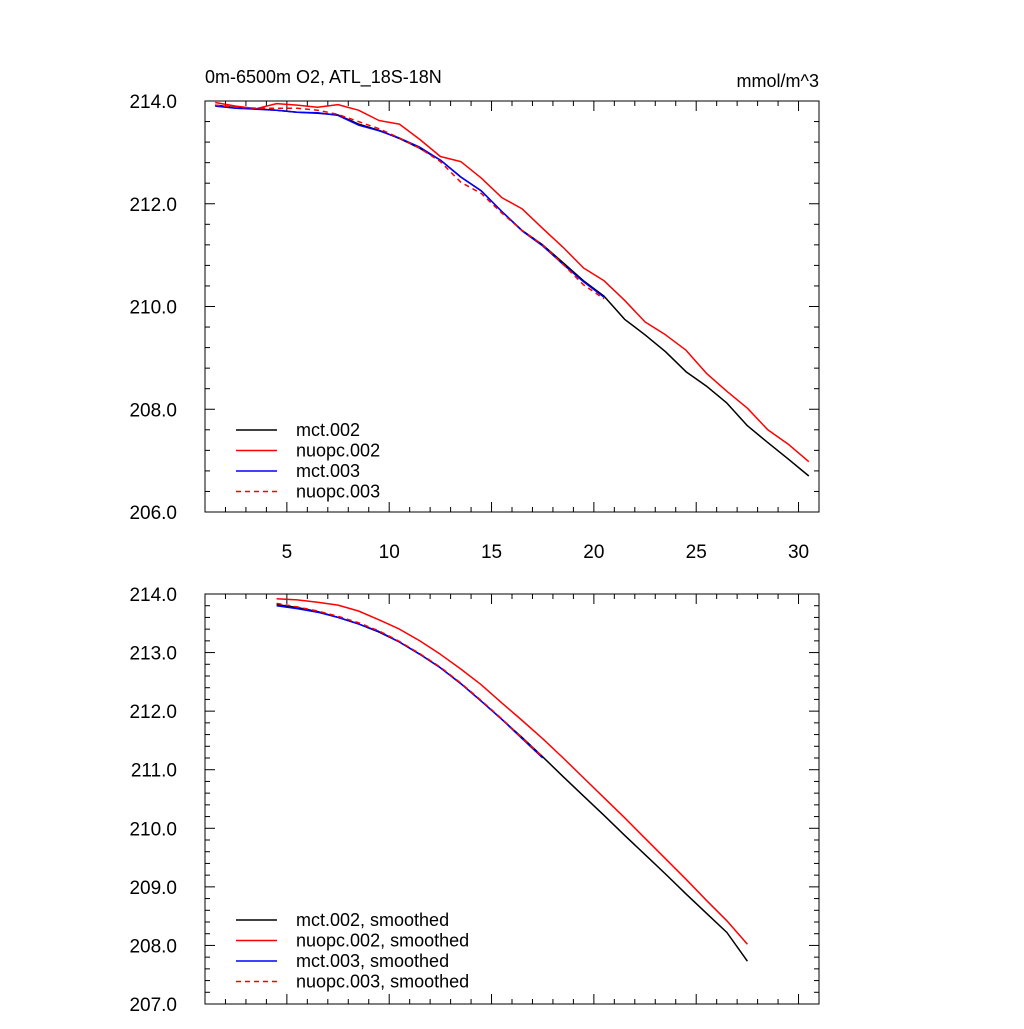 Image resolution: width=1024 pixels, height=1029 pixels. Describe the element at coordinates (323, 77) in the screenshot. I see `chart-title: 0m-6500m O2, ATL_18S-18N` at that location.